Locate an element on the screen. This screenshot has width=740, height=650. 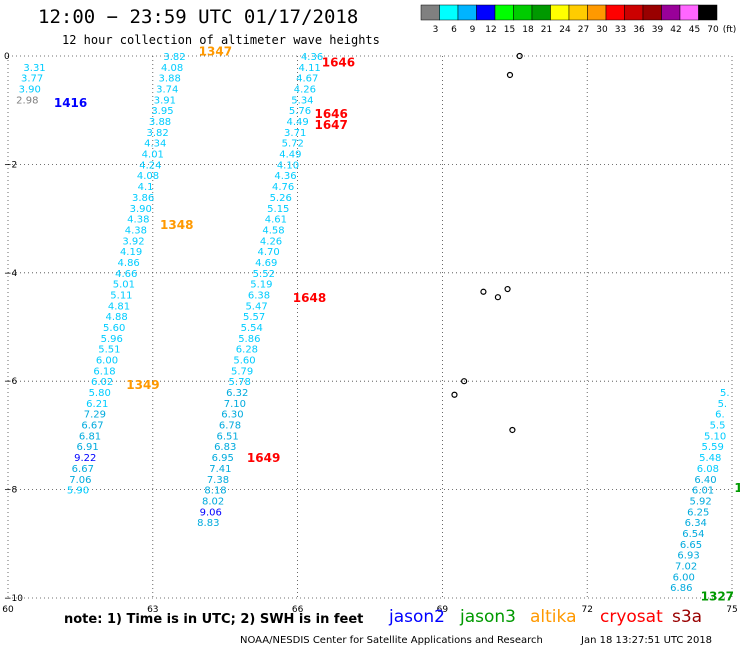
wave-height-point: 6. is located at coordinates (720, 415).